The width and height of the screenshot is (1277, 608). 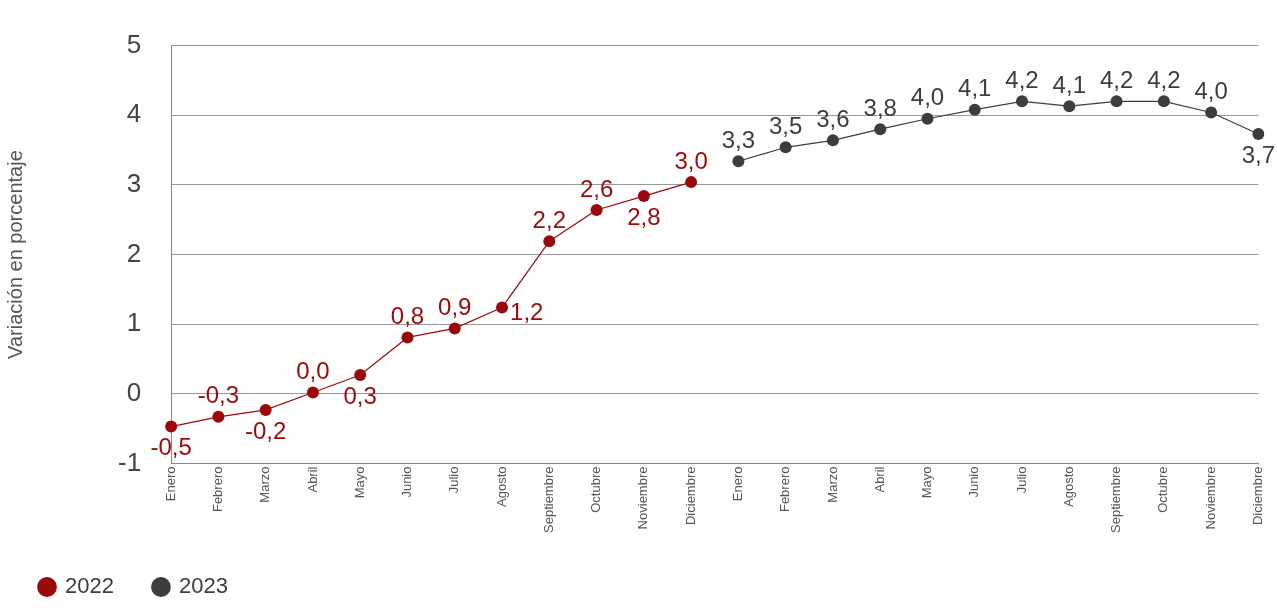 I want to click on data-label: 3,3, so click(x=738, y=139).